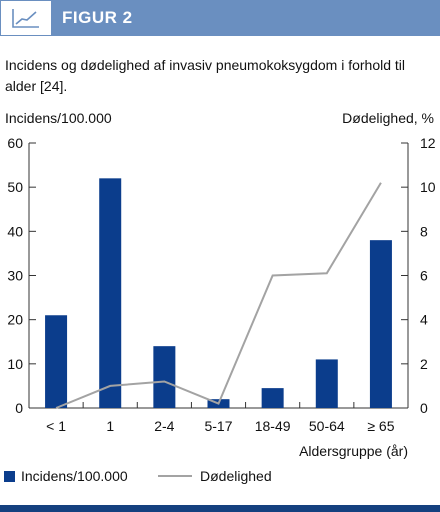 The image size is (440, 512). What do you see at coordinates (15, 276) in the screenshot?
I see `y-tick-label-left: 30` at bounding box center [15, 276].